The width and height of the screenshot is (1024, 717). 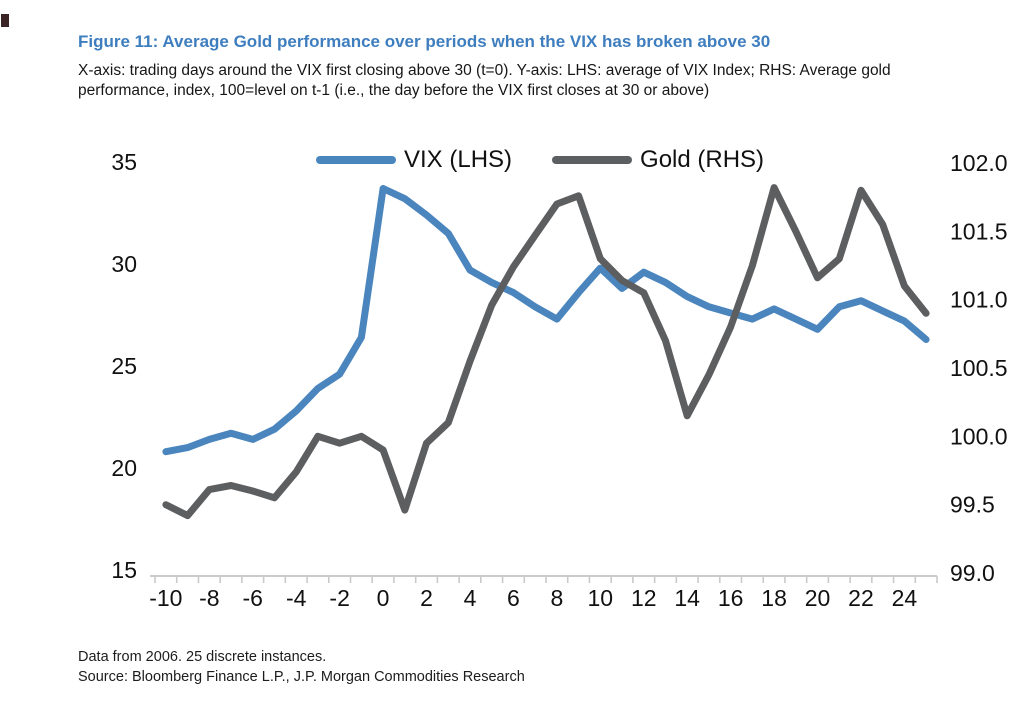 What do you see at coordinates (905, 598) in the screenshot?
I see `svg-text: 24` at bounding box center [905, 598].